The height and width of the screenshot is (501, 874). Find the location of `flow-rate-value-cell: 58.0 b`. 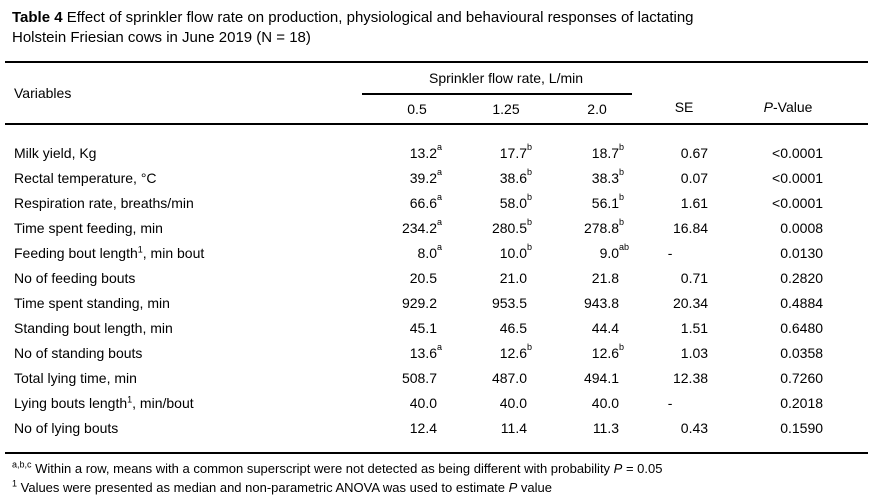

flow-rate-value-cell: 58.0 b is located at coordinates (516, 201).